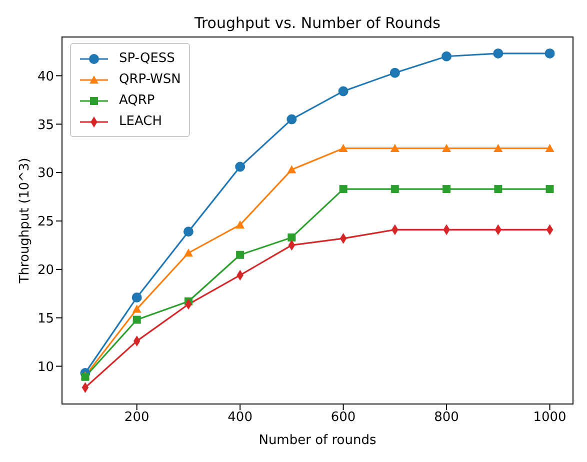  I want to click on legend-label: QRP-WSN, so click(150, 79).